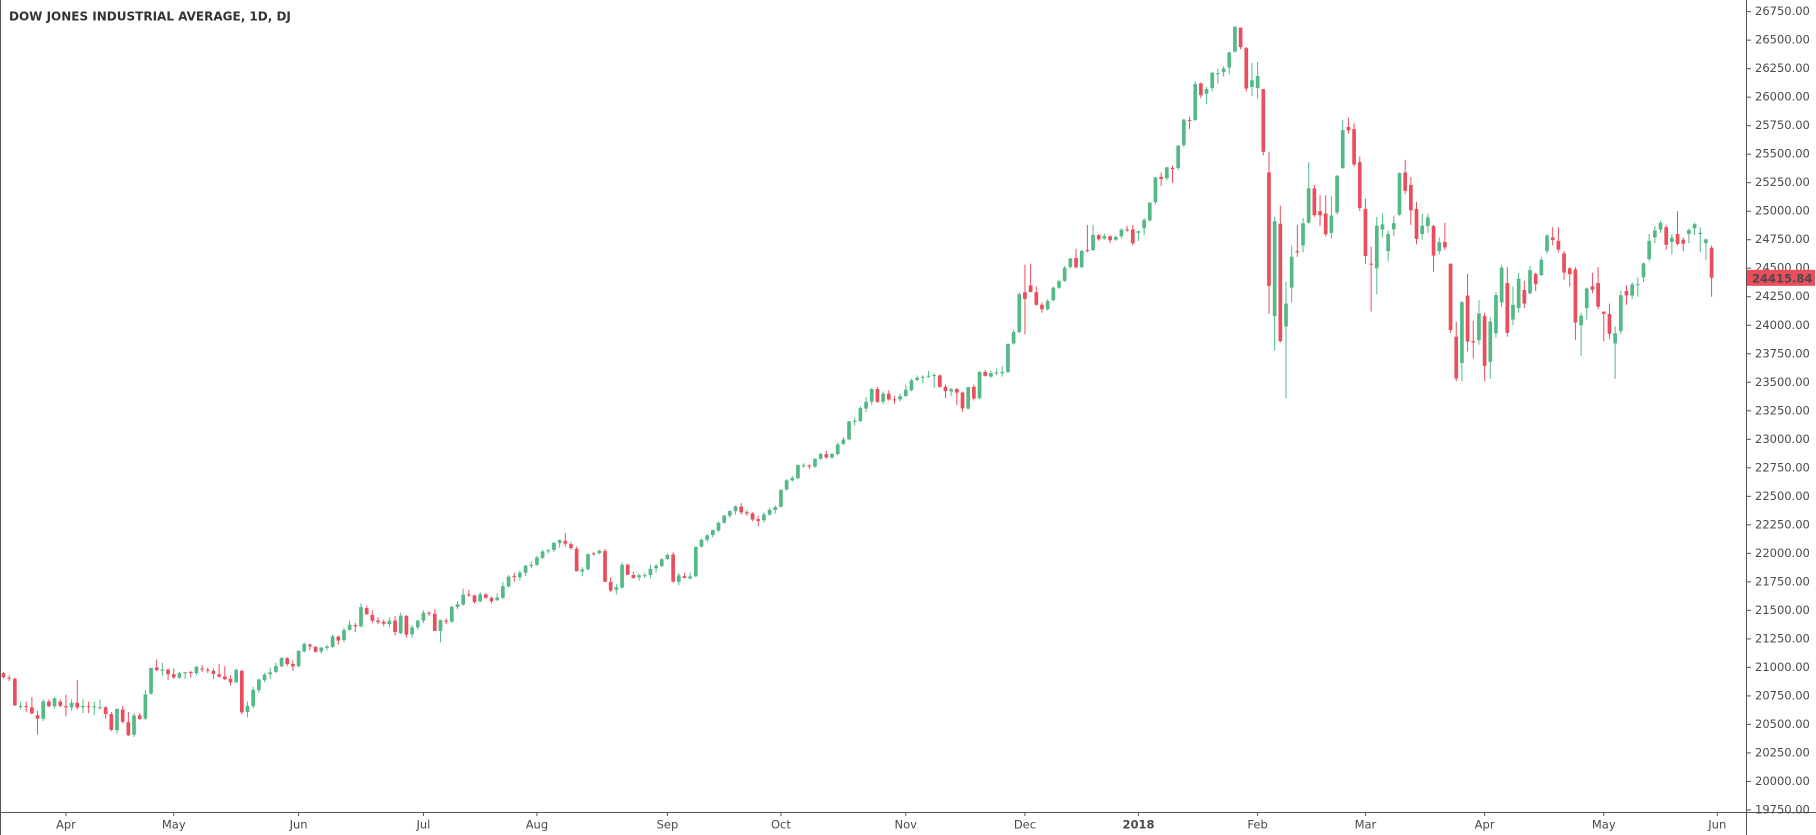 The height and width of the screenshot is (835, 1816). I want to click on y-tick-label: 24250.00, so click(1782, 296).